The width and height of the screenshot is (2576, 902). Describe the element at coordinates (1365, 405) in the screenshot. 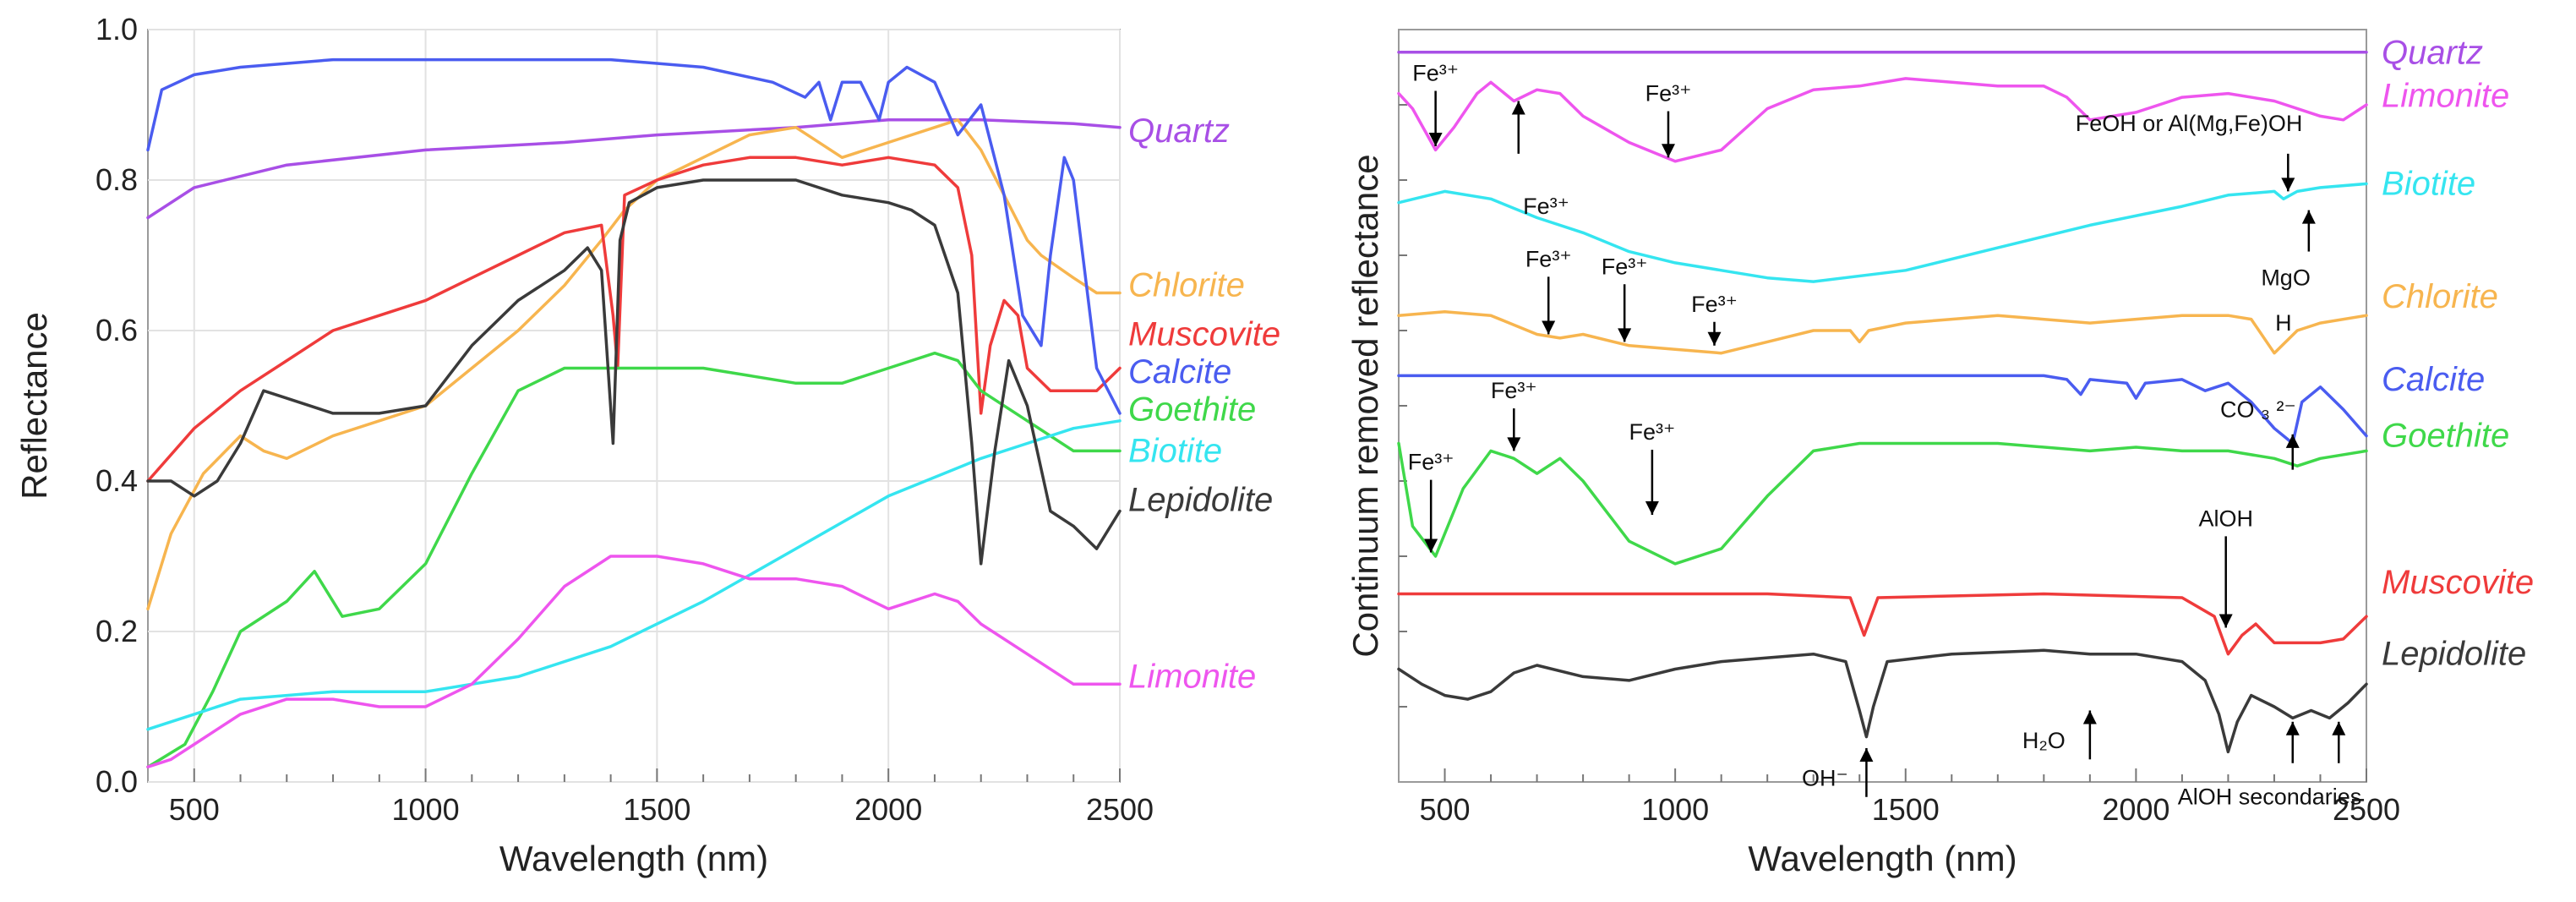

I see `y-axis-title: Continuum removed reflectance` at that location.